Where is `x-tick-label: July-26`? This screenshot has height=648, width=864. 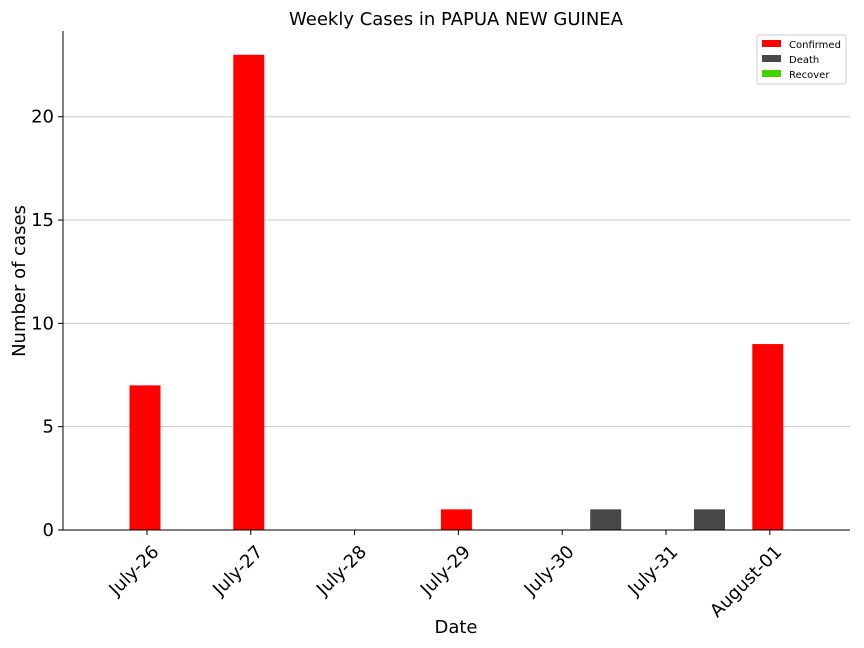
x-tick-label: July-26 is located at coordinates (133, 571).